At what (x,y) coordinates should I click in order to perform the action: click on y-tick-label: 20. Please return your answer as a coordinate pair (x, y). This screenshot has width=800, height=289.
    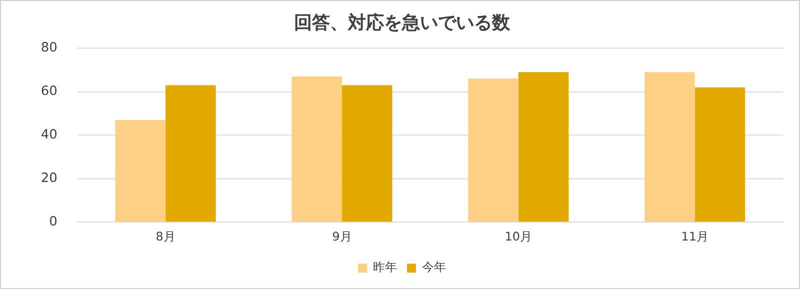
    Looking at the image, I should click on (49, 178).